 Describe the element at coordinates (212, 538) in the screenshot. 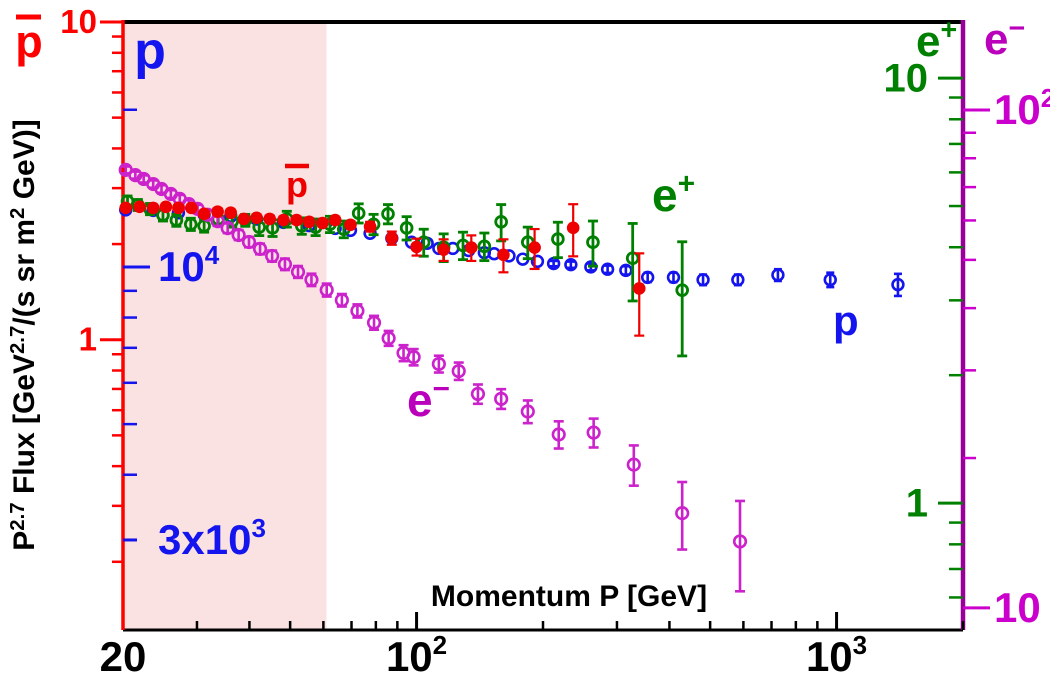

I see `proton-tick-label-3000: 3x10³` at that location.